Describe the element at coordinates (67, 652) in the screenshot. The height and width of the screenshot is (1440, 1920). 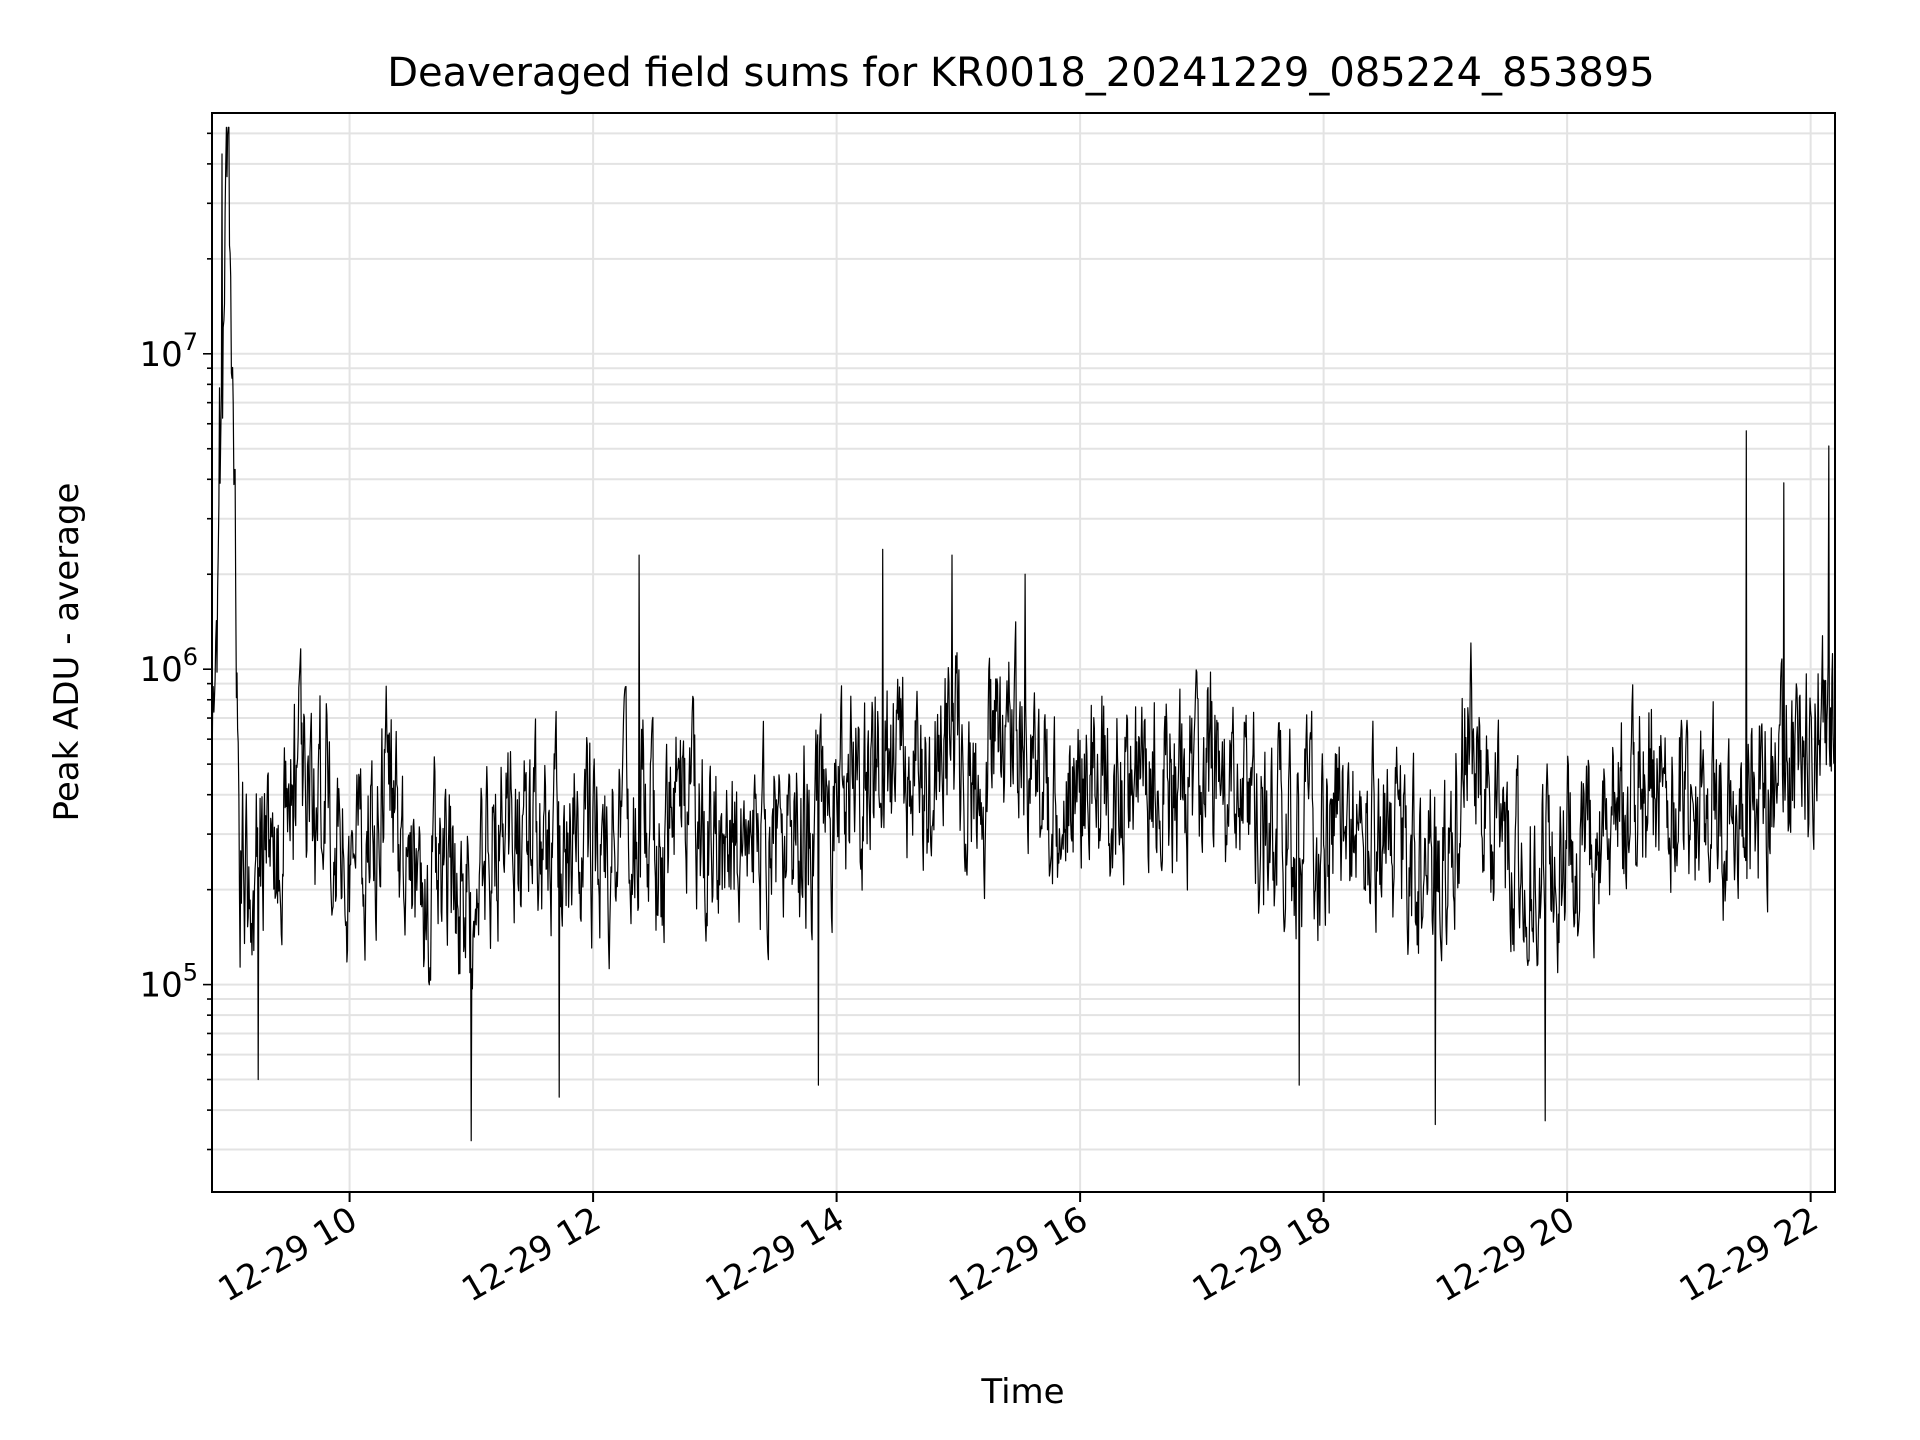
I see `y-axis-label: Peak ADU - average` at that location.